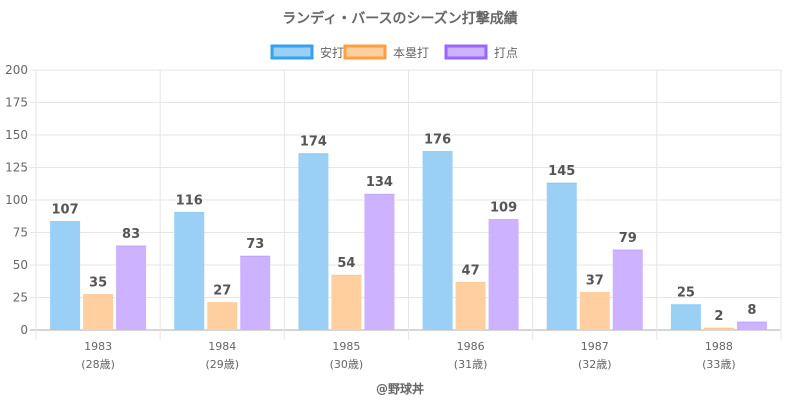  I want to click on legend: 安打 本塁打 打点, so click(394, 52).